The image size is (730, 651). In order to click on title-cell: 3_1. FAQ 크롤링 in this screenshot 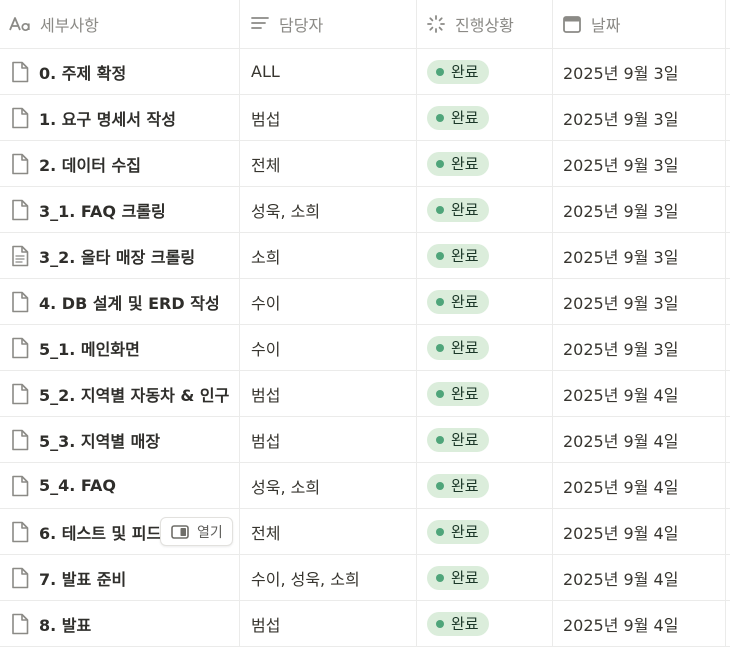, I will do `click(120, 209)`.